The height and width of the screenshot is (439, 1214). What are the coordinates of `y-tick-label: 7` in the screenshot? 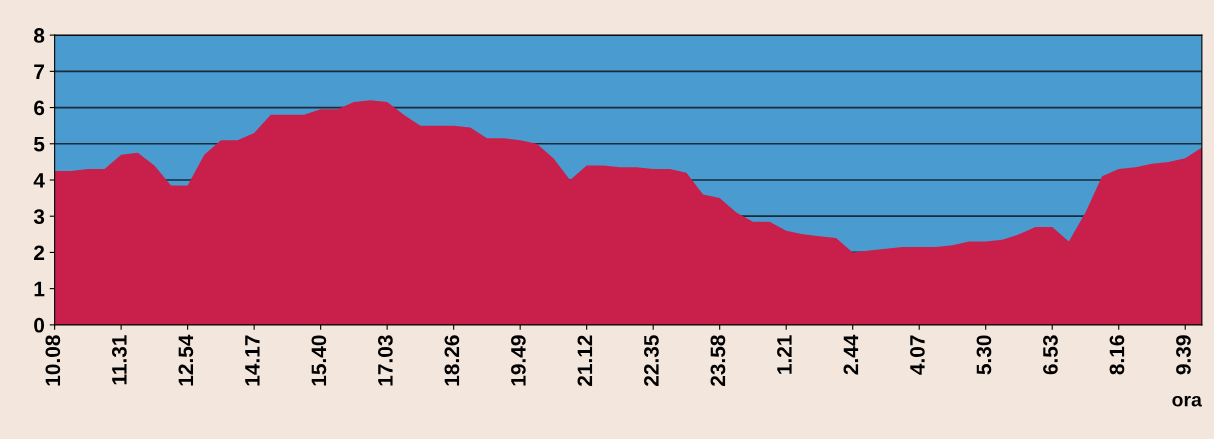 It's located at (39, 71).